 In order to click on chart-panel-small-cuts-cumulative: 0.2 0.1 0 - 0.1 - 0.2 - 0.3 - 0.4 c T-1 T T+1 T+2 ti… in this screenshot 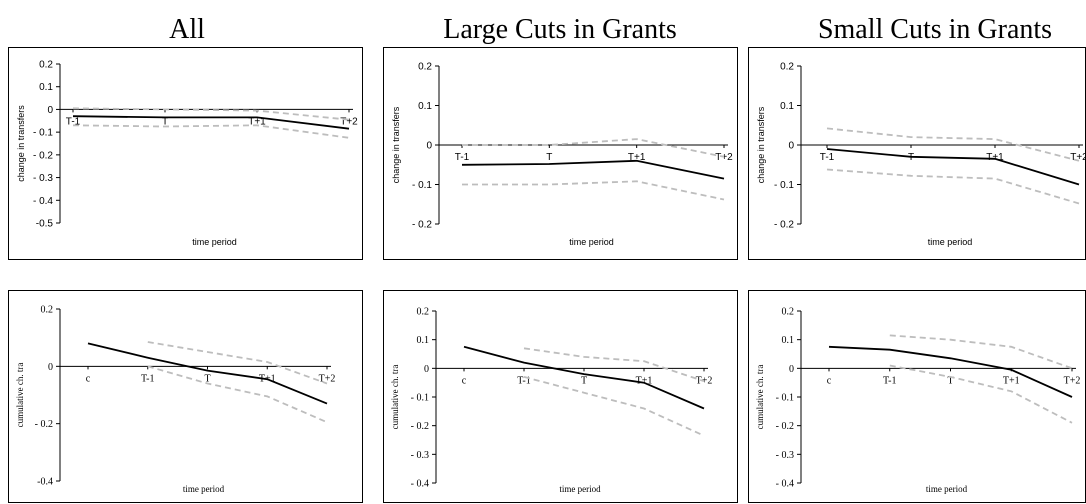, I will do `click(917, 396)`.